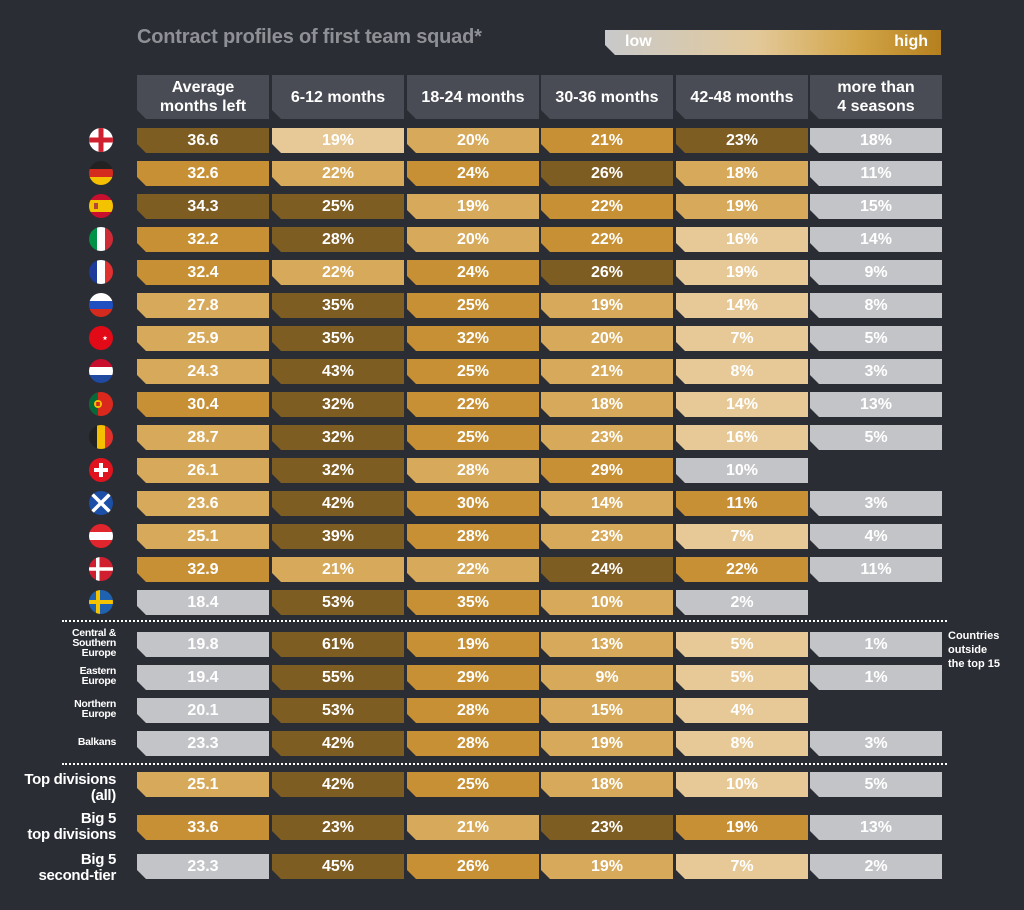  Describe the element at coordinates (338, 305) in the screenshot. I see `table-cell: 35%` at that location.